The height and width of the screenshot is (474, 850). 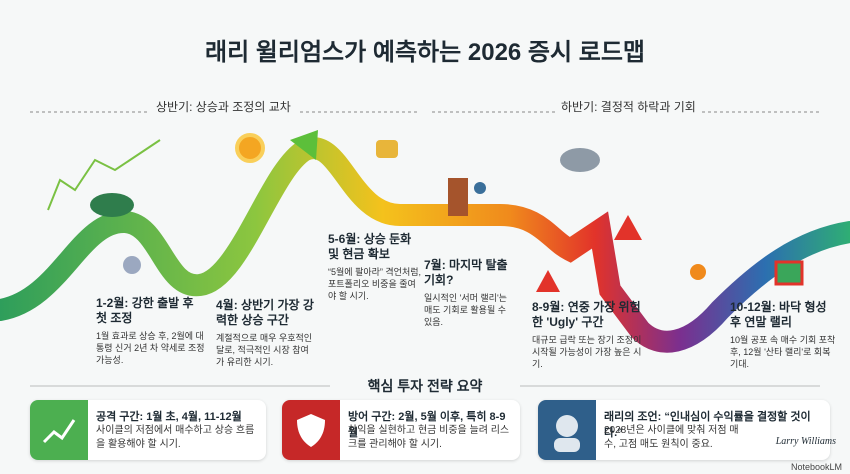 I want to click on arrow-head, so click(x=304, y=145).